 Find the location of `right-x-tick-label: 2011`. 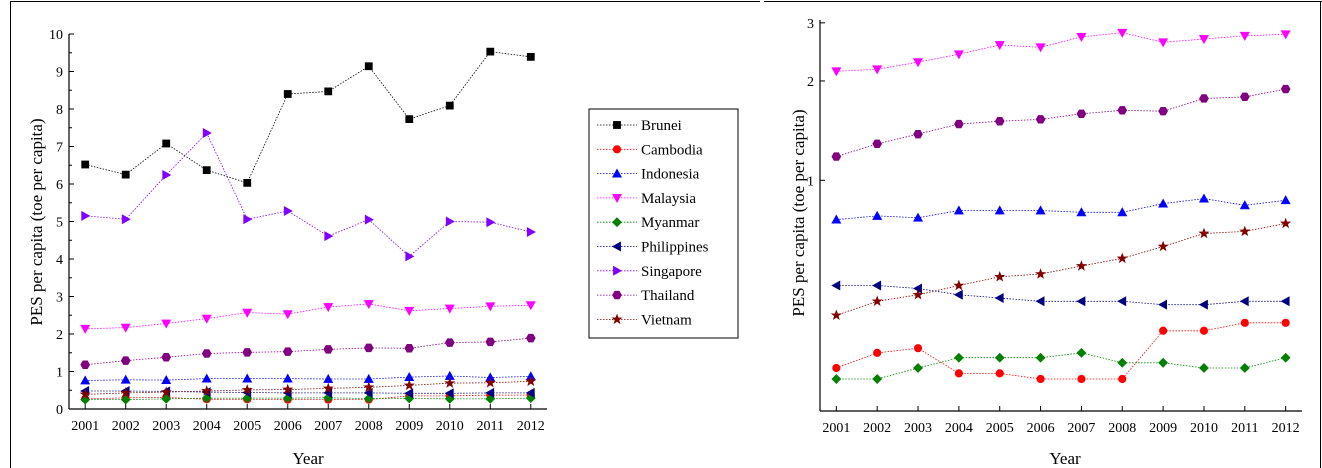

right-x-tick-label: 2011 is located at coordinates (1244, 428).